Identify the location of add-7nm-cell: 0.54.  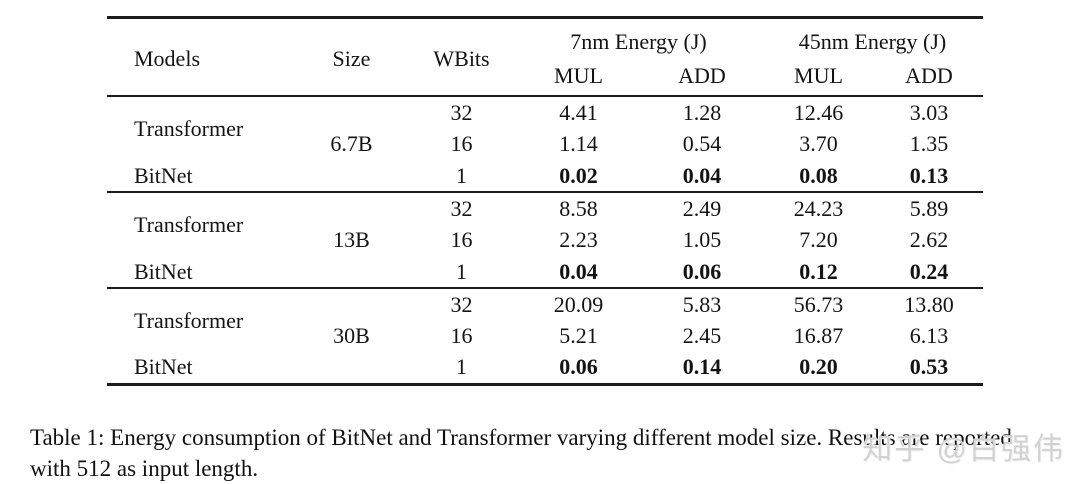
(702, 143).